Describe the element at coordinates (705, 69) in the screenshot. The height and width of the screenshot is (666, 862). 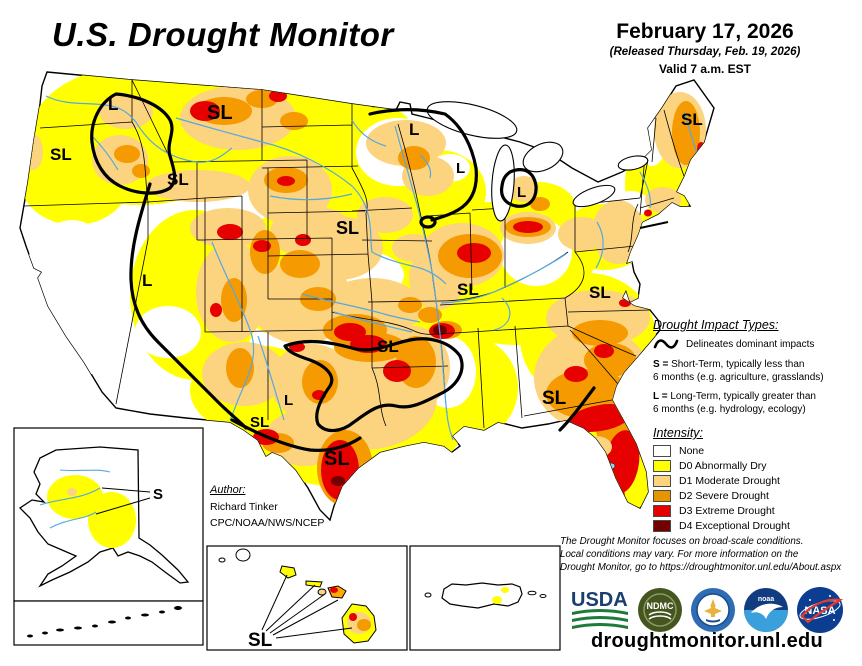
I see `valid-time: Valid 7 a.m. EST` at that location.